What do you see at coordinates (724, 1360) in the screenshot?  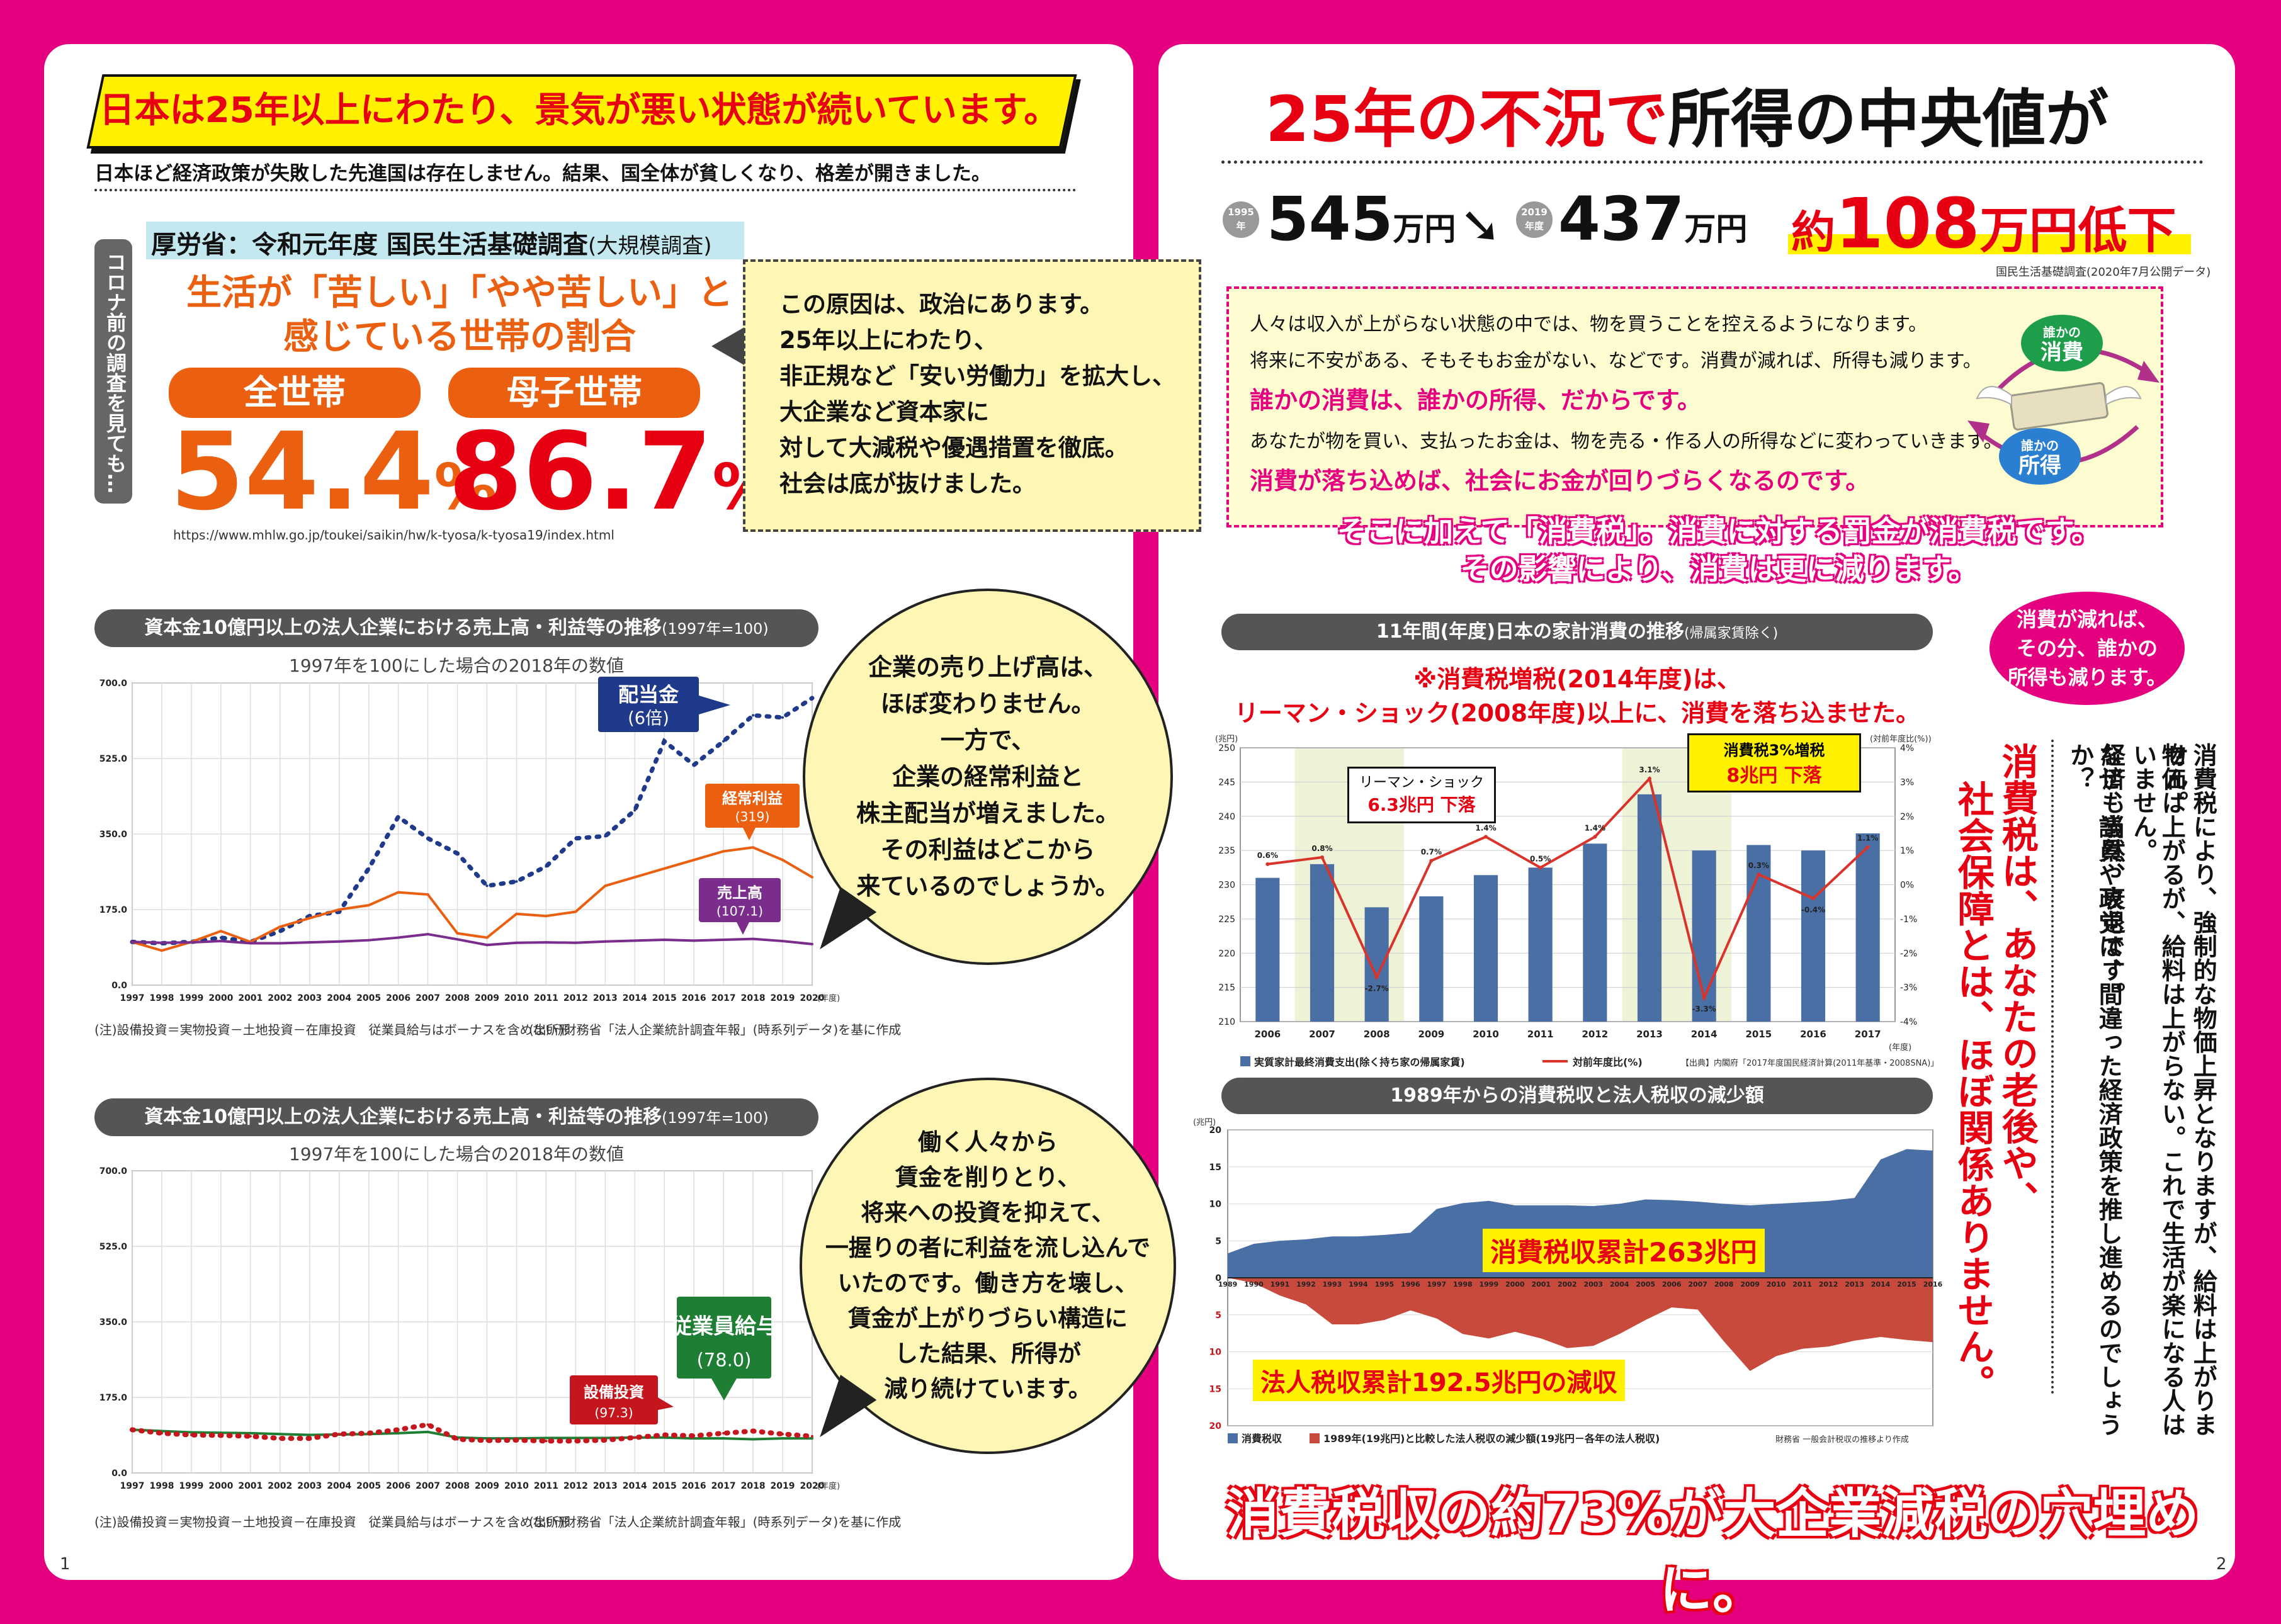 I see `callout-value: (78.0)` at bounding box center [724, 1360].